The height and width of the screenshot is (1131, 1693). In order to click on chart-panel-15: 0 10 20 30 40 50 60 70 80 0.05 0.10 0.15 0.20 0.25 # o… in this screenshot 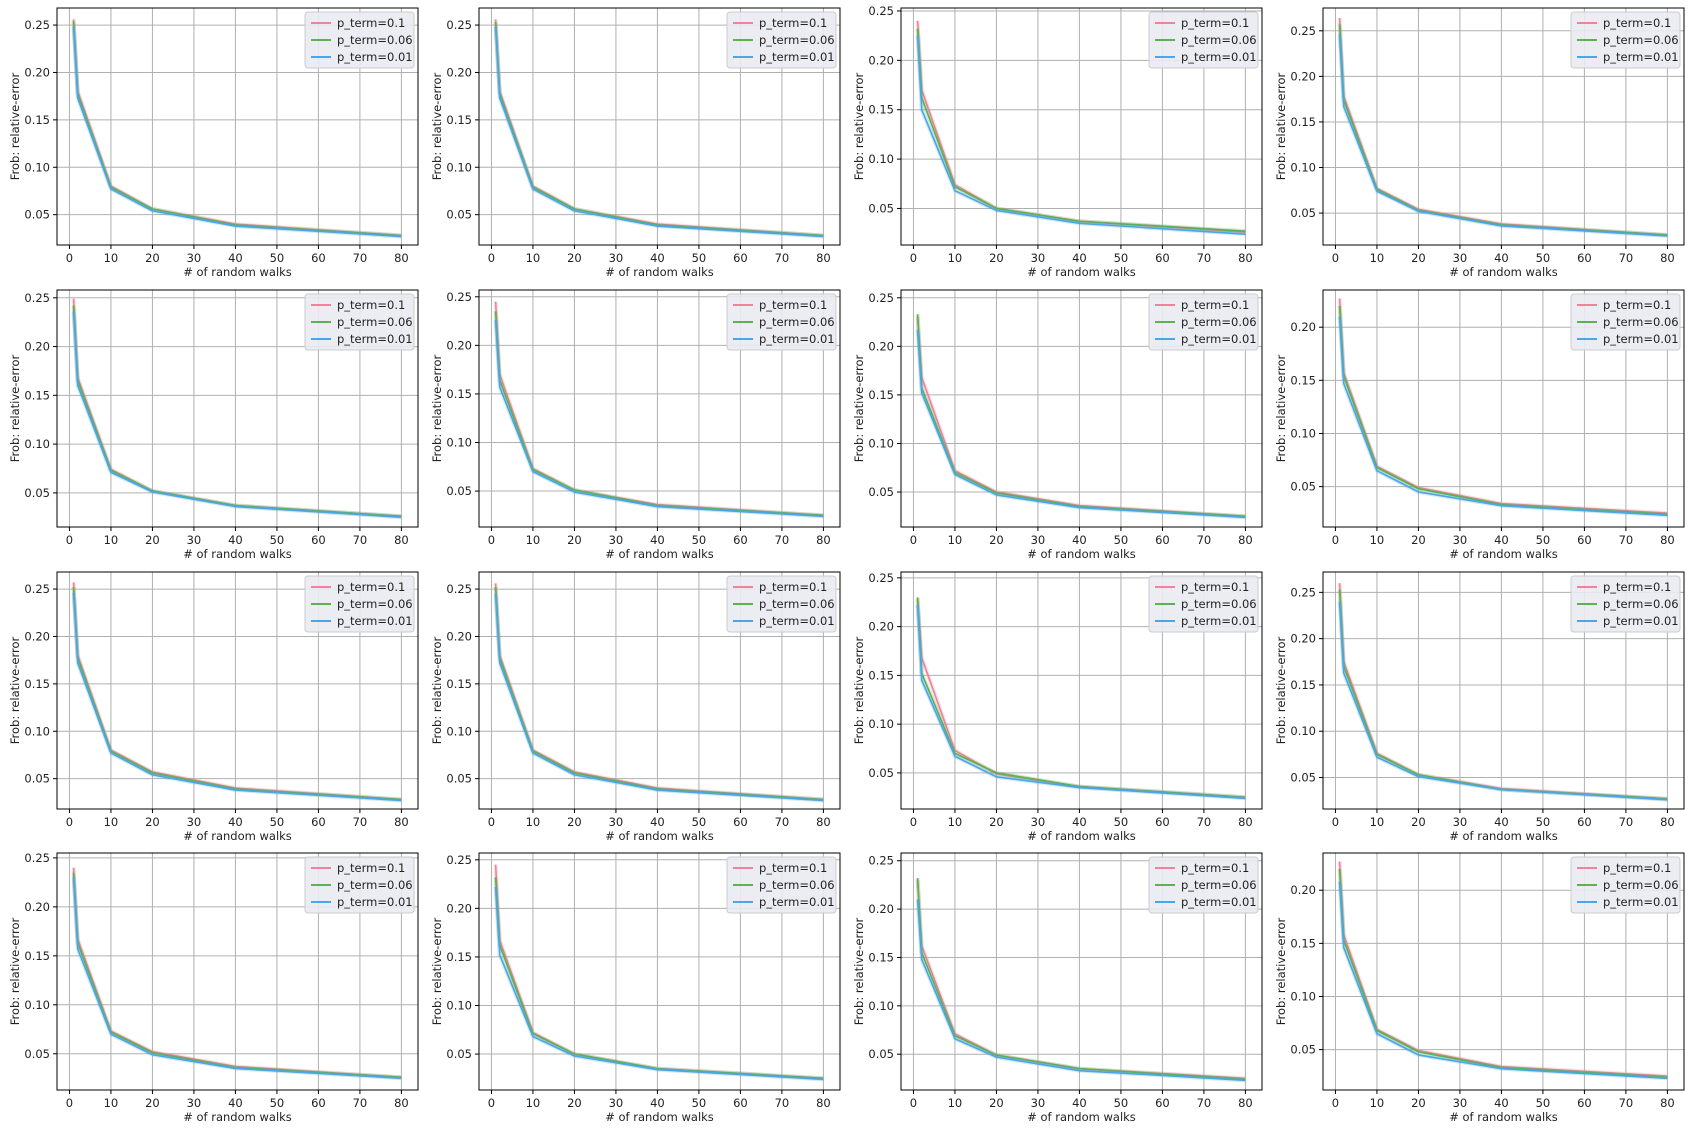, I will do `click(1057, 988)`.